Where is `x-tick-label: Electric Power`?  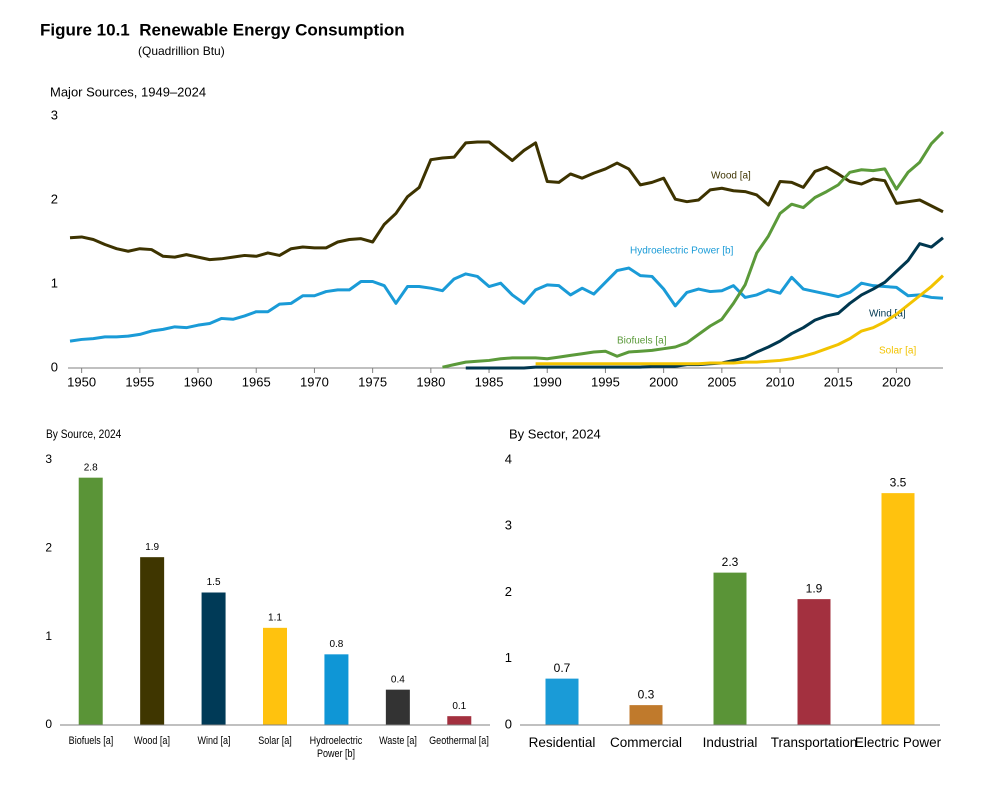 x-tick-label: Electric Power is located at coordinates (898, 742).